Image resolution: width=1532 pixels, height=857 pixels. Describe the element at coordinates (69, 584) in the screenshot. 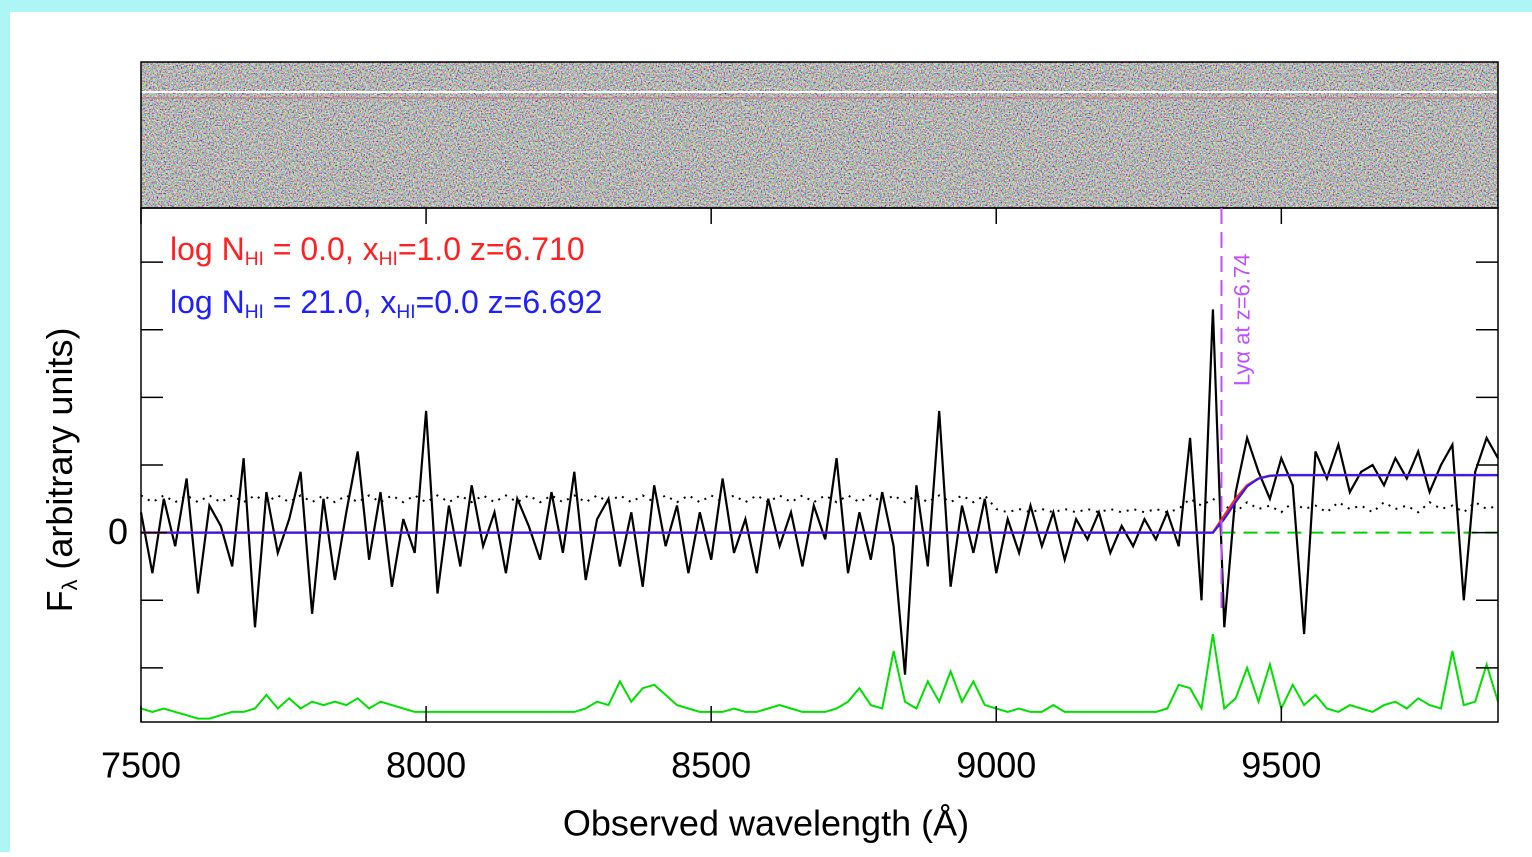

I see `subscript: λ` at that location.